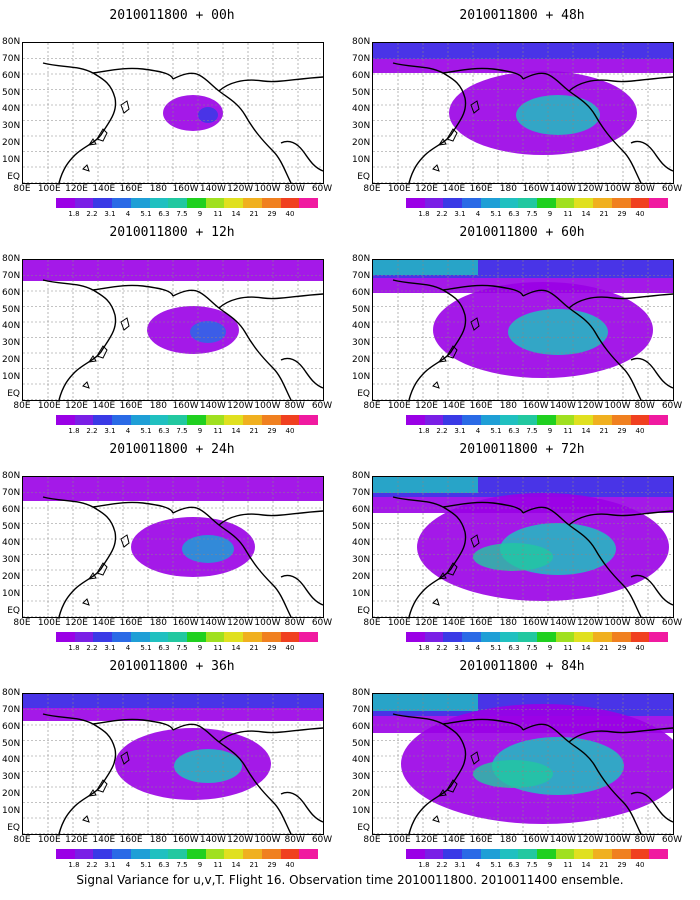 The height and width of the screenshot is (900, 700). I want to click on panel-title: 2010011800 + 48h, so click(522, 15).